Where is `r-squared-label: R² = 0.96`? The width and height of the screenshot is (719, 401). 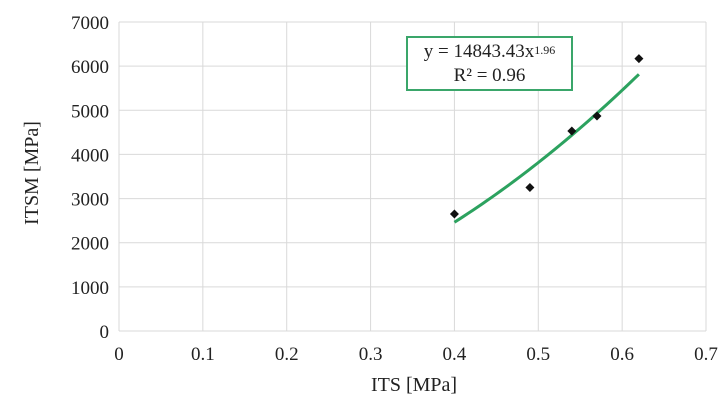 r-squared-label: R² = 0.96 is located at coordinates (489, 75).